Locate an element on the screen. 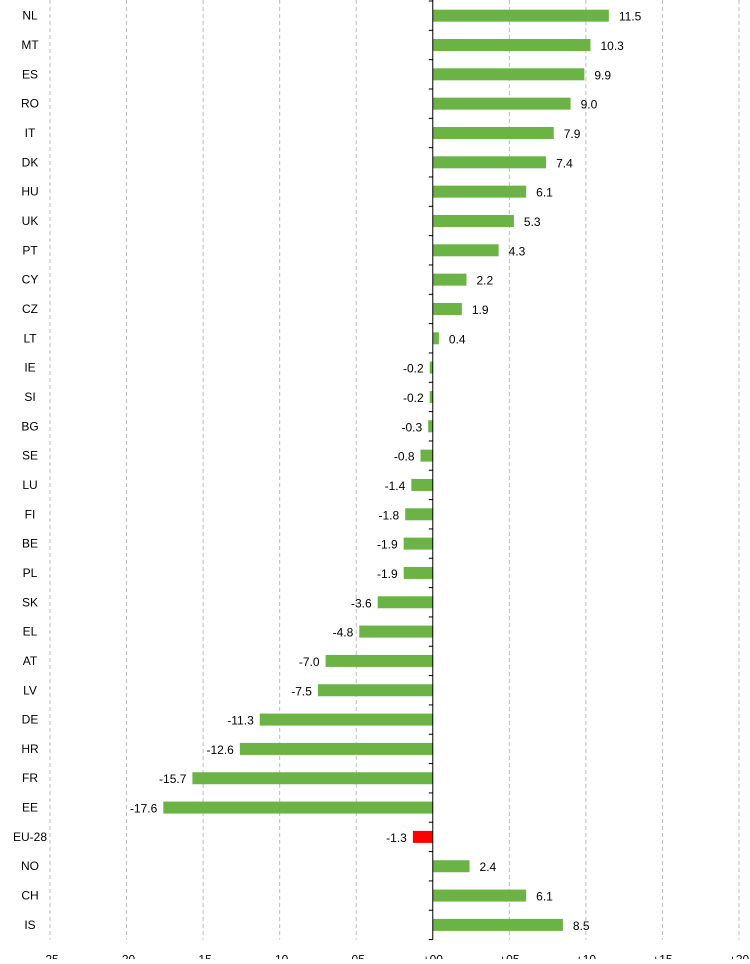  bar-it is located at coordinates (493, 132).